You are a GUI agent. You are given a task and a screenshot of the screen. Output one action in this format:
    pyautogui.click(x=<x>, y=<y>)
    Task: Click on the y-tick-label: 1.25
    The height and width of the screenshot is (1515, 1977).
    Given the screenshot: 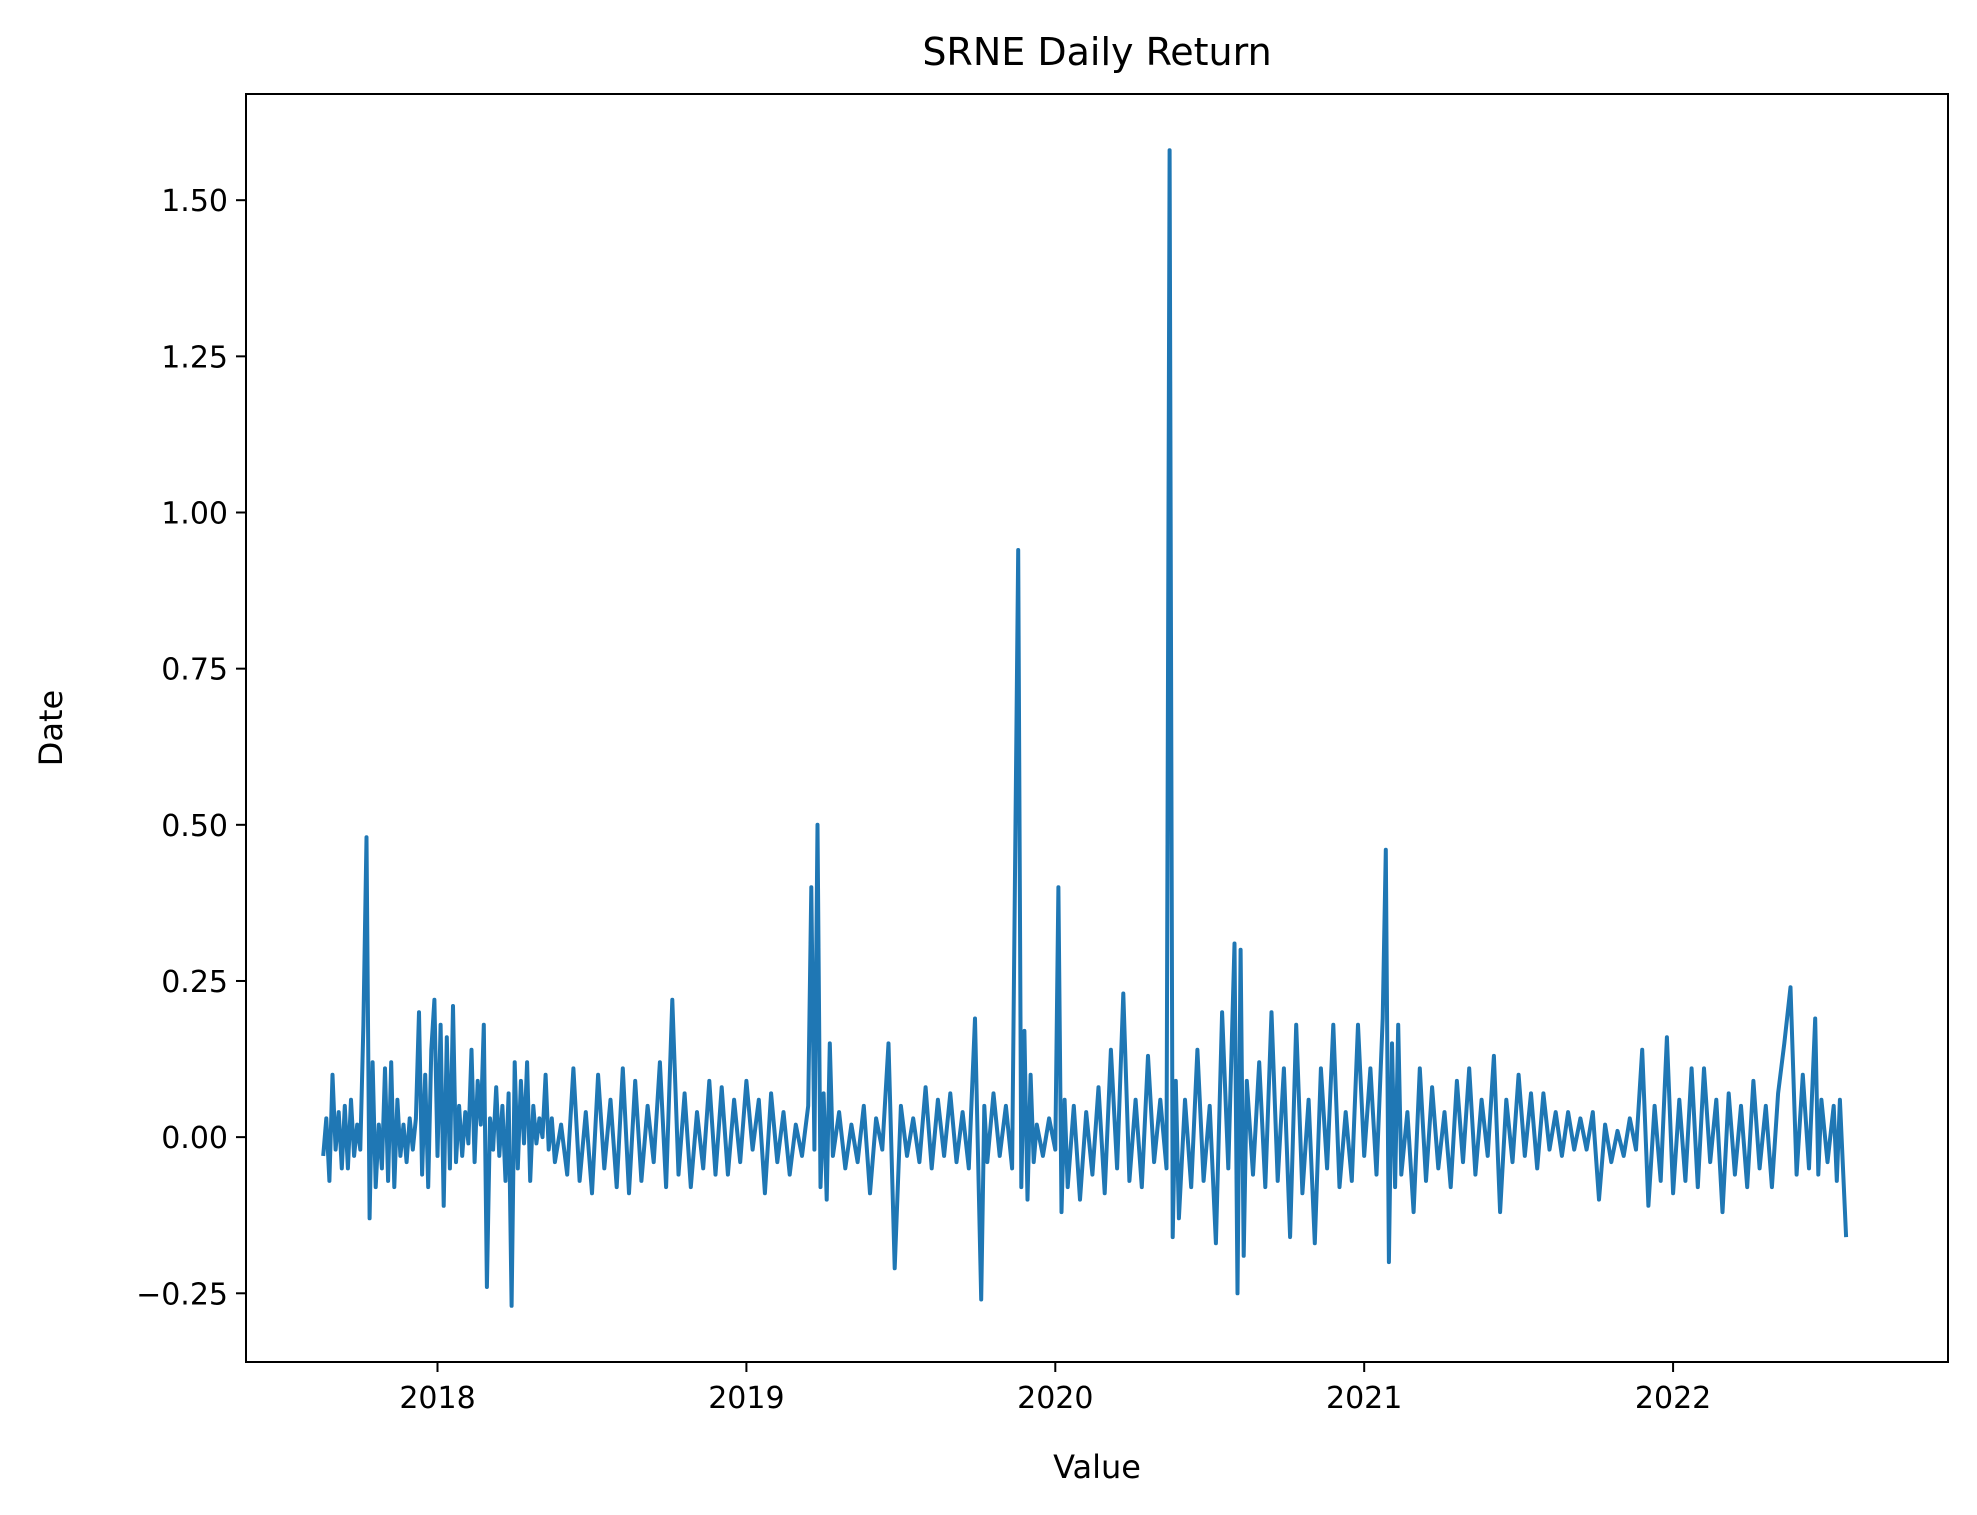 What is the action you would take?
    pyautogui.click(x=194, y=357)
    